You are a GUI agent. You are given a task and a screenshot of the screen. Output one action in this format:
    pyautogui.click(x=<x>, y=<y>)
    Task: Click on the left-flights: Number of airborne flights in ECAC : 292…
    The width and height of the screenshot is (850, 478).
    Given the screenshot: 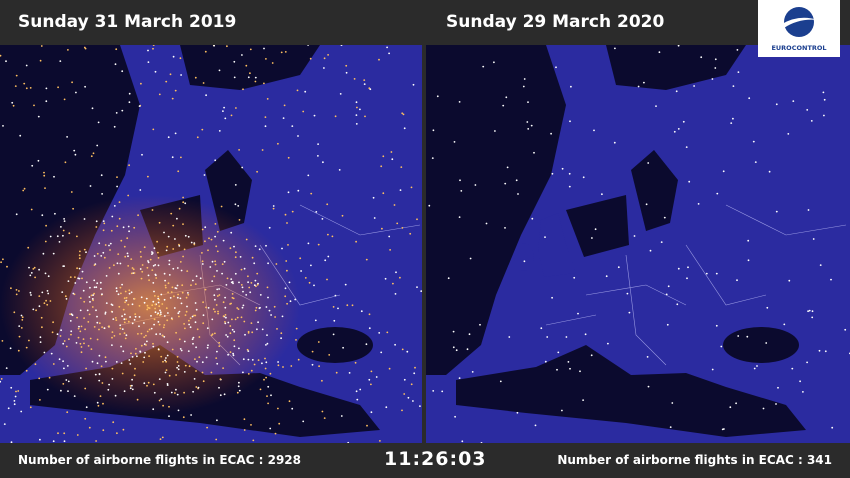 What is the action you would take?
    pyautogui.click(x=159, y=460)
    